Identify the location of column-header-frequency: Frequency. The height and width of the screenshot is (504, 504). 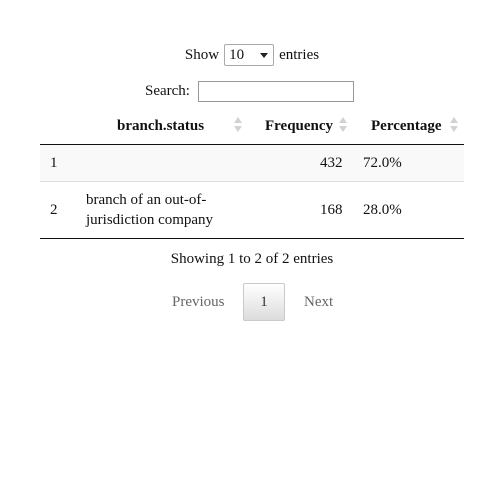
(299, 126).